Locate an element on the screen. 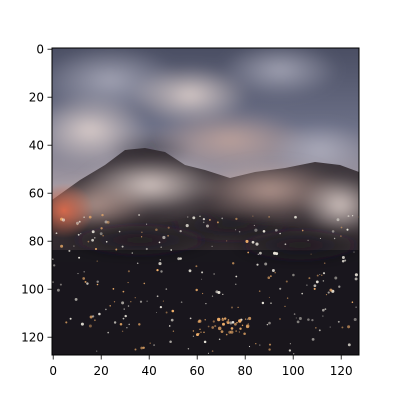  x-tick-label: 0 is located at coordinates (53, 371).